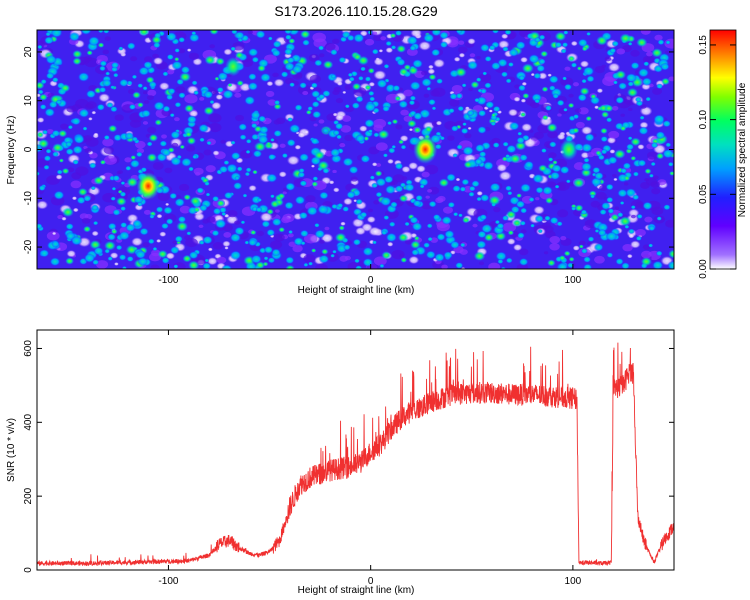 This screenshot has height=600, width=750. Describe the element at coordinates (168, 280) in the screenshot. I see `heatmap-xtick-label: -100` at that location.